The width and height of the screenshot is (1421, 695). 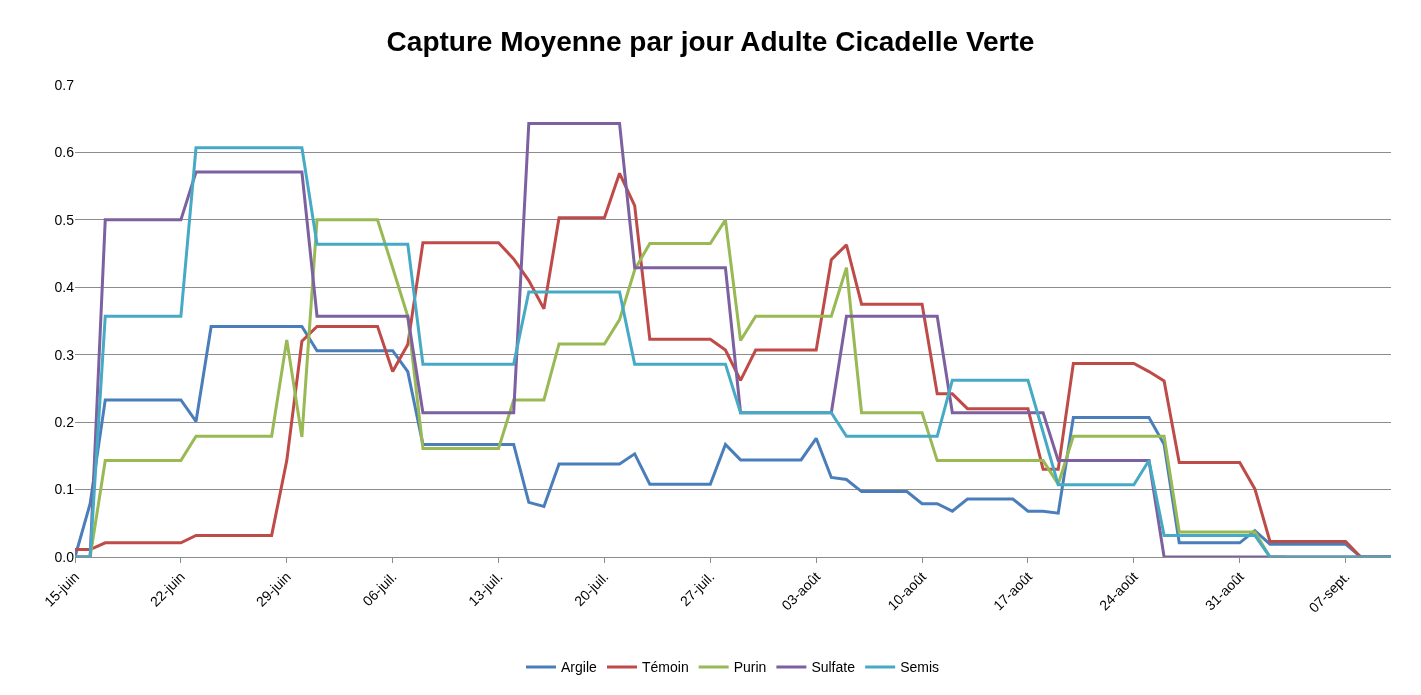 I want to click on y-tick-label: 0.1, so click(x=64, y=489).